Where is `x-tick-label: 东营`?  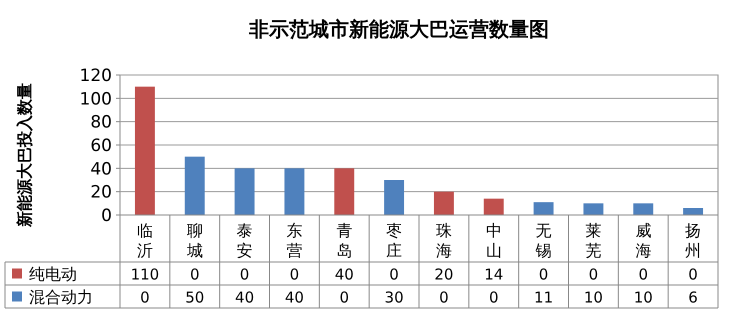
x-tick-label: 东营 is located at coordinates (294, 240).